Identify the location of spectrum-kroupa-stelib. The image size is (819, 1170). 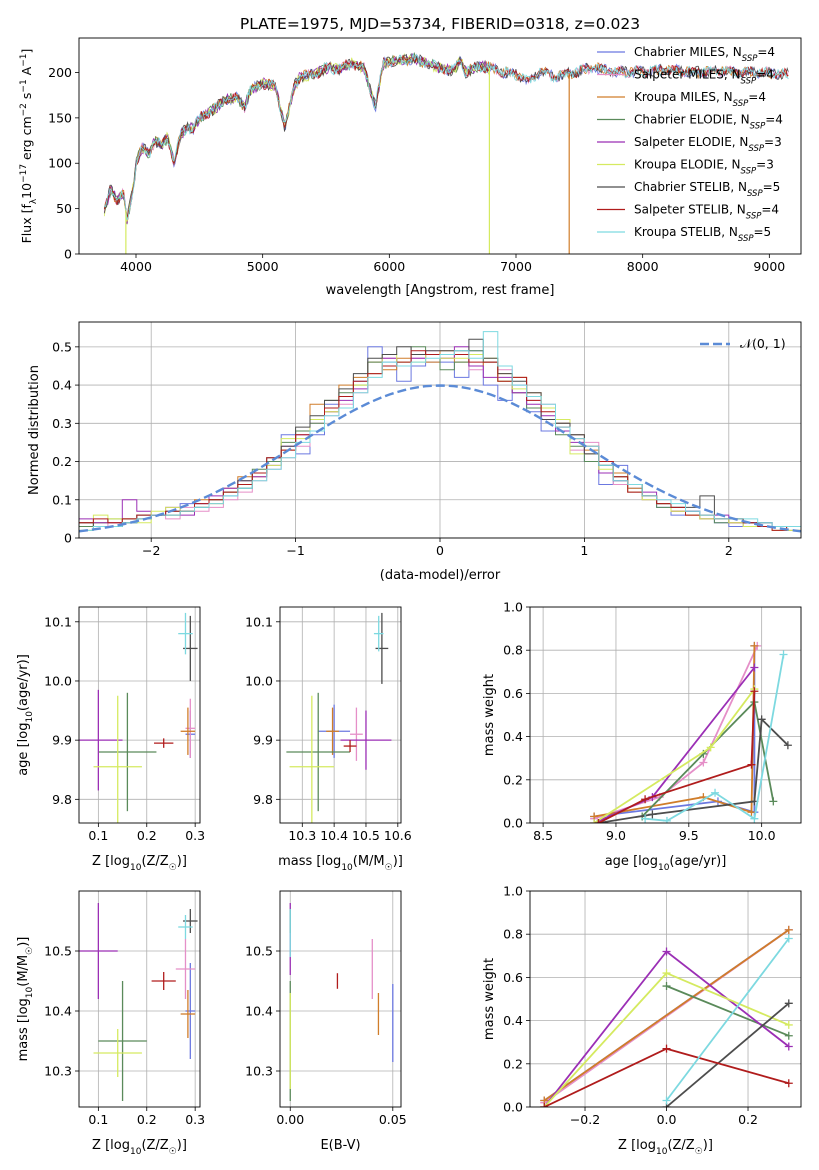
(446, 136).